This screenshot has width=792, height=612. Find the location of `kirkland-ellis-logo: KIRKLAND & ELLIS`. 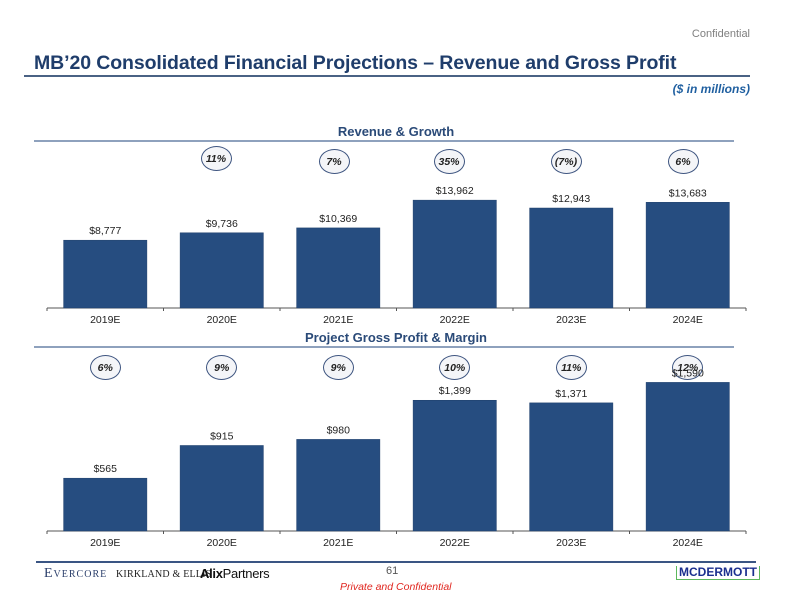

kirkland-ellis-logo: KIRKLAND & ELLIS is located at coordinates (164, 574).